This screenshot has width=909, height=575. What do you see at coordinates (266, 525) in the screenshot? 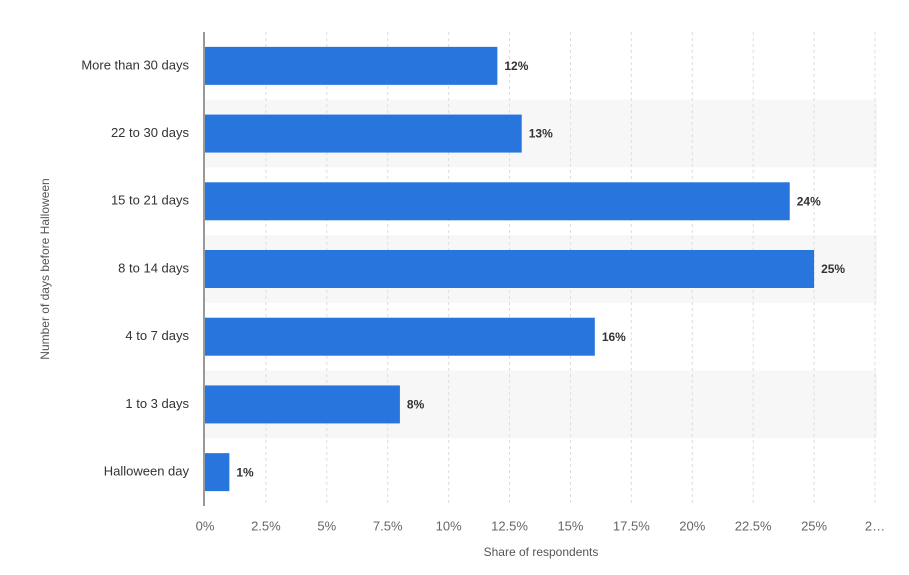
I see `x-tick-label: 2.5%` at bounding box center [266, 525].